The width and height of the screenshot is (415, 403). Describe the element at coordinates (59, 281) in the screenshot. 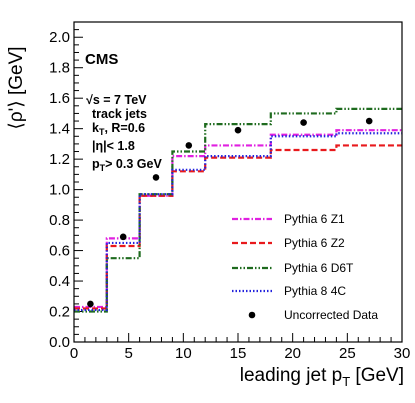

I see `y-tick-label: 0.4` at that location.